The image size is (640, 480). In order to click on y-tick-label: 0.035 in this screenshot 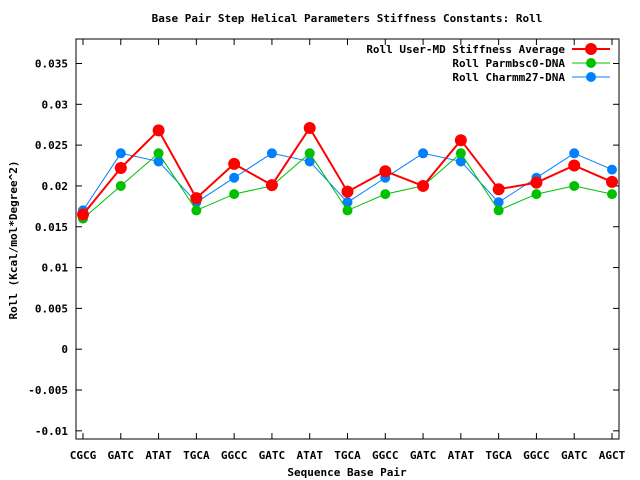, I will do `click(51, 63)`.